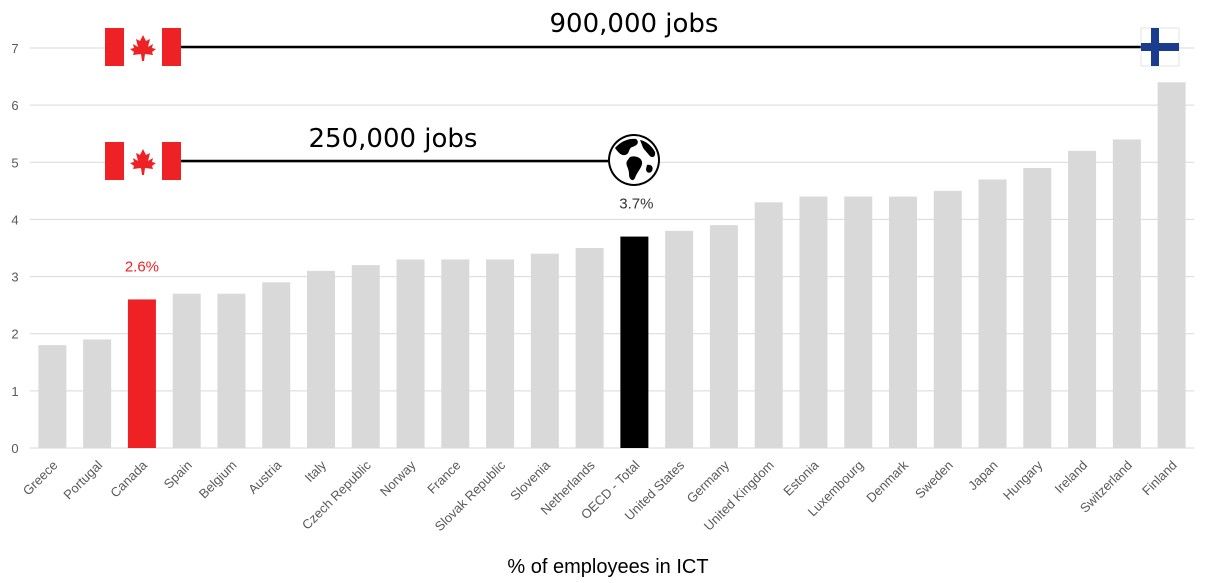 The height and width of the screenshot is (583, 1217). Describe the element at coordinates (634, 160) in the screenshot. I see `globe-icon` at that location.